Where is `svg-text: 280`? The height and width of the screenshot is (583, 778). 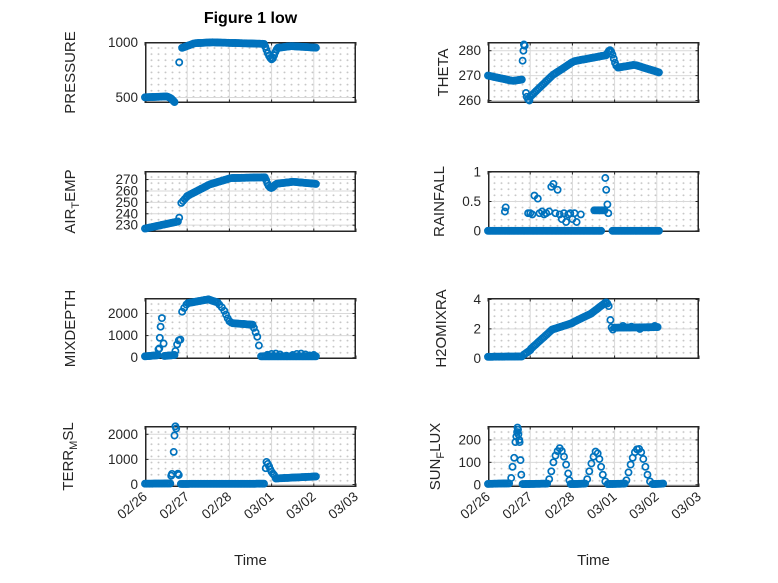
svg-text: 280 is located at coordinates (469, 50).